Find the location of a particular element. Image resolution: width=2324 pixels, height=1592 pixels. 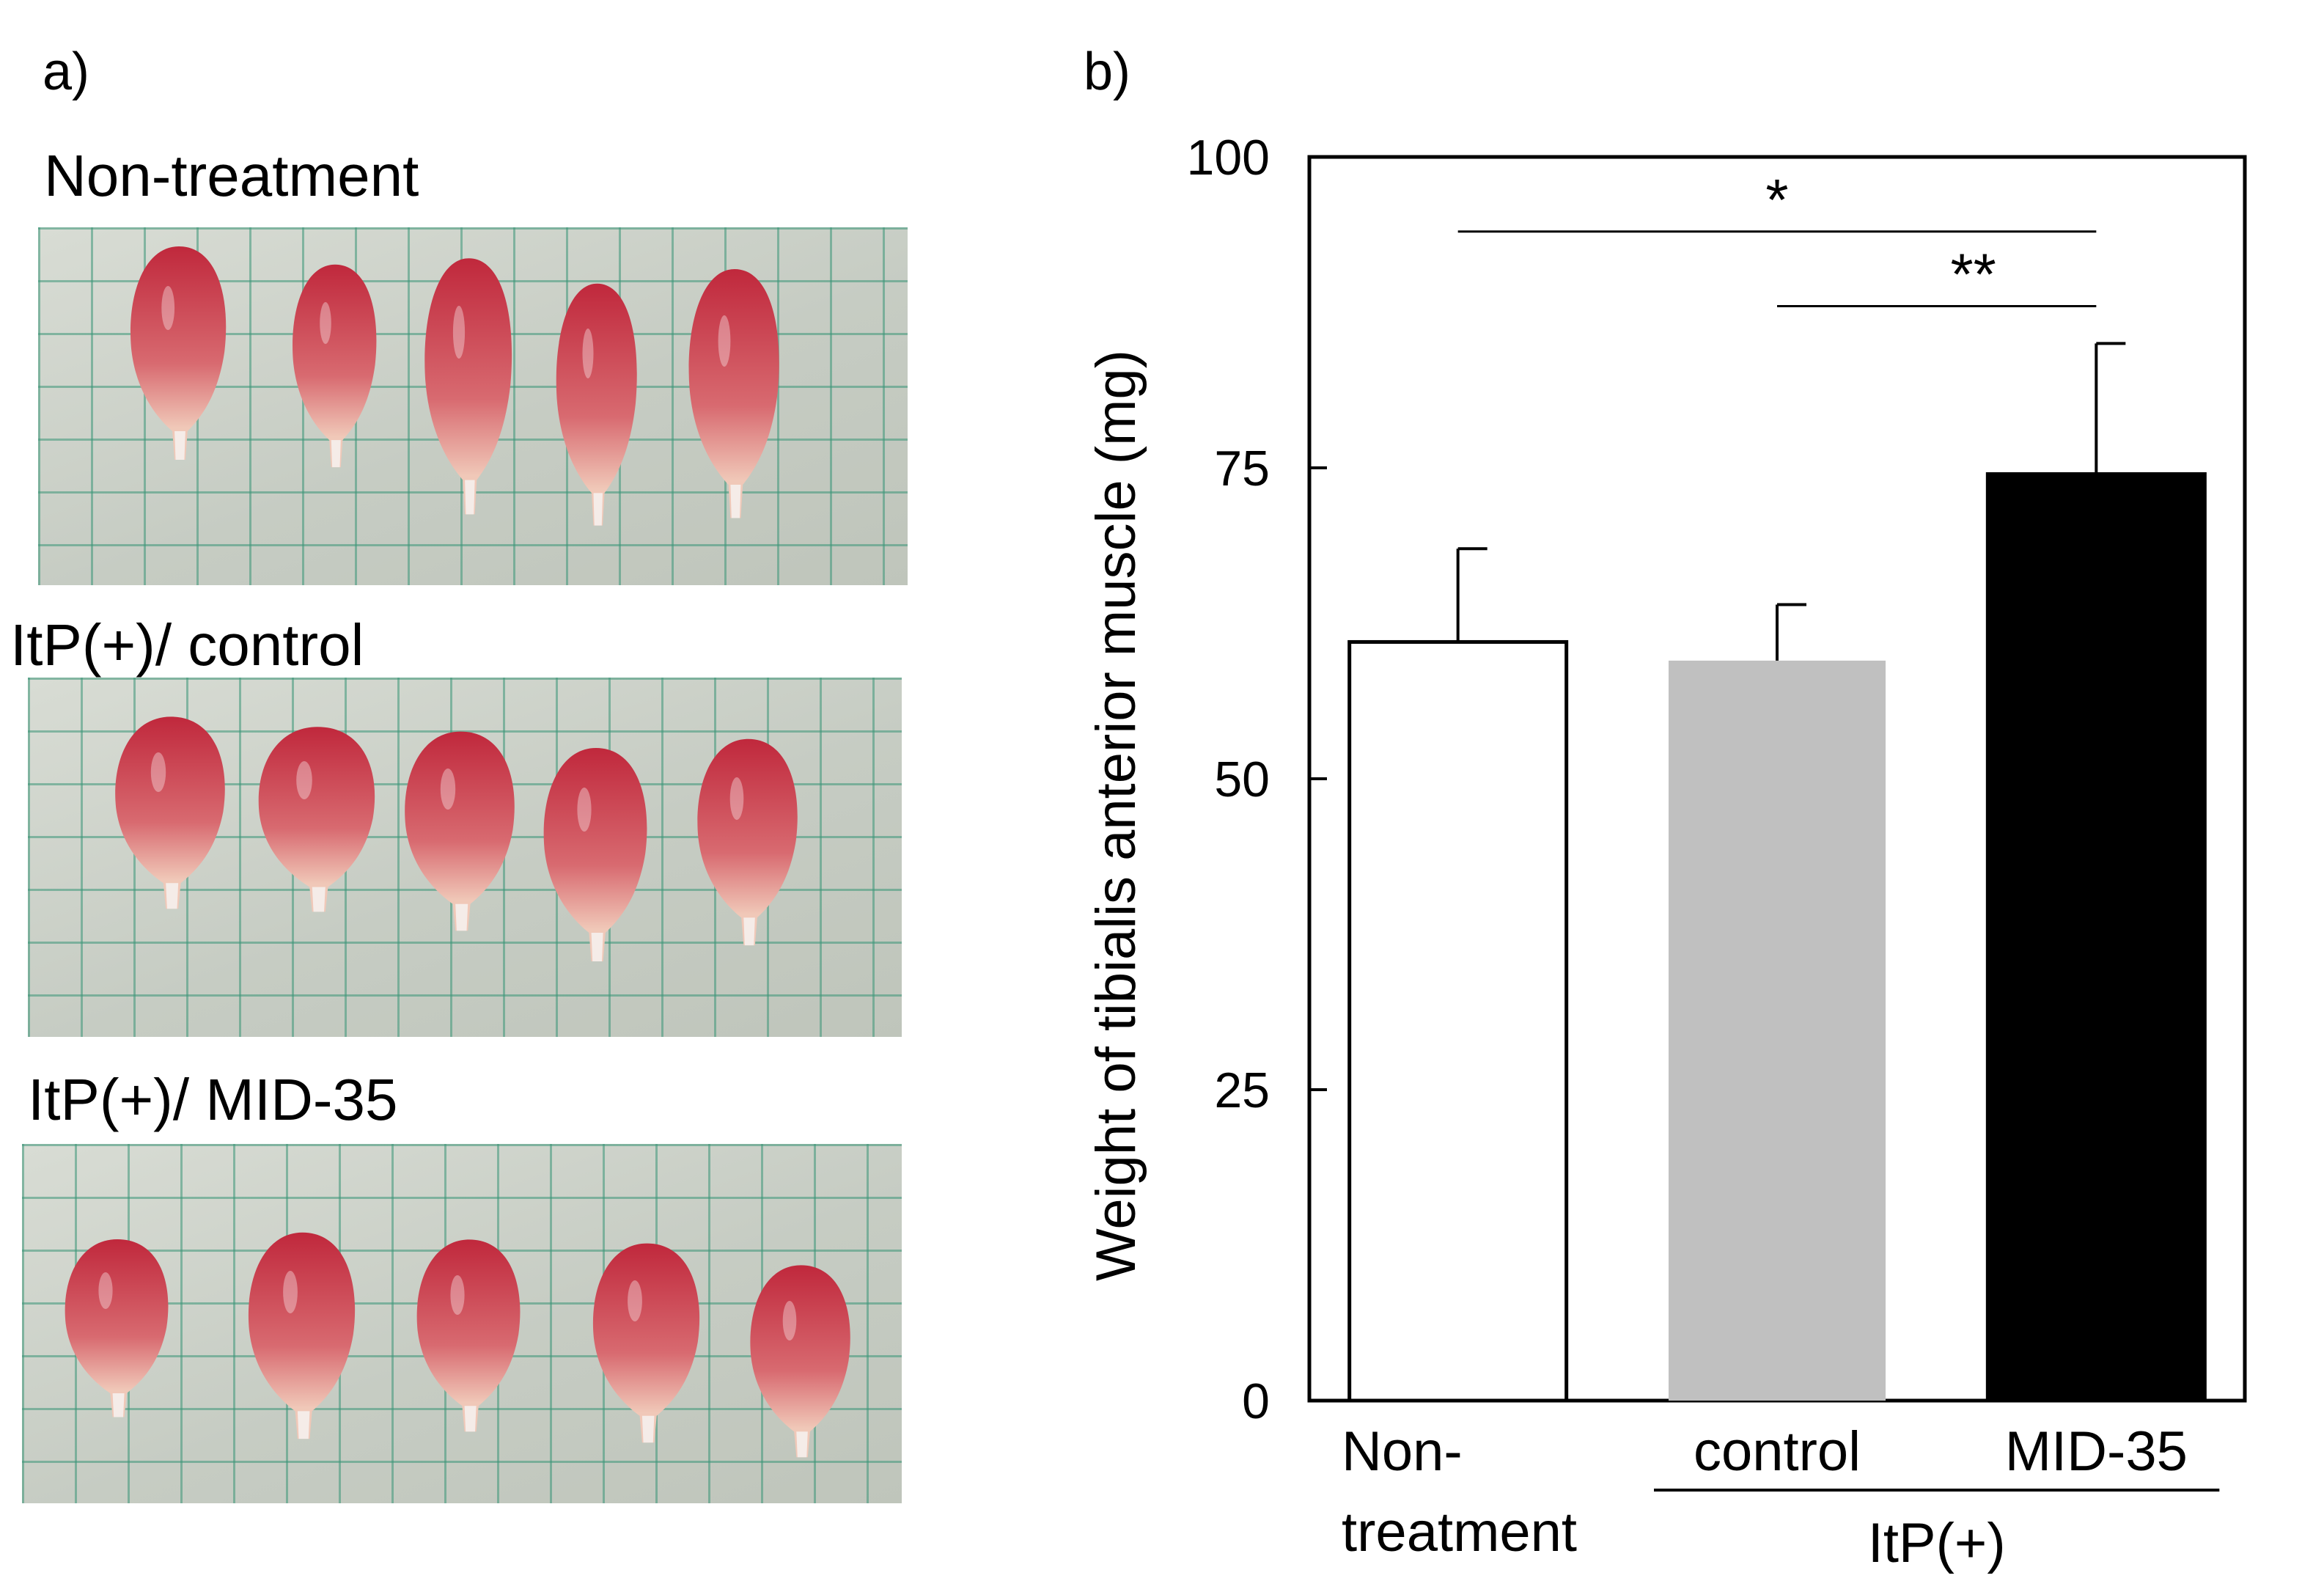

photo-title-itp-control: ItP(+)/ control is located at coordinates (187, 645).